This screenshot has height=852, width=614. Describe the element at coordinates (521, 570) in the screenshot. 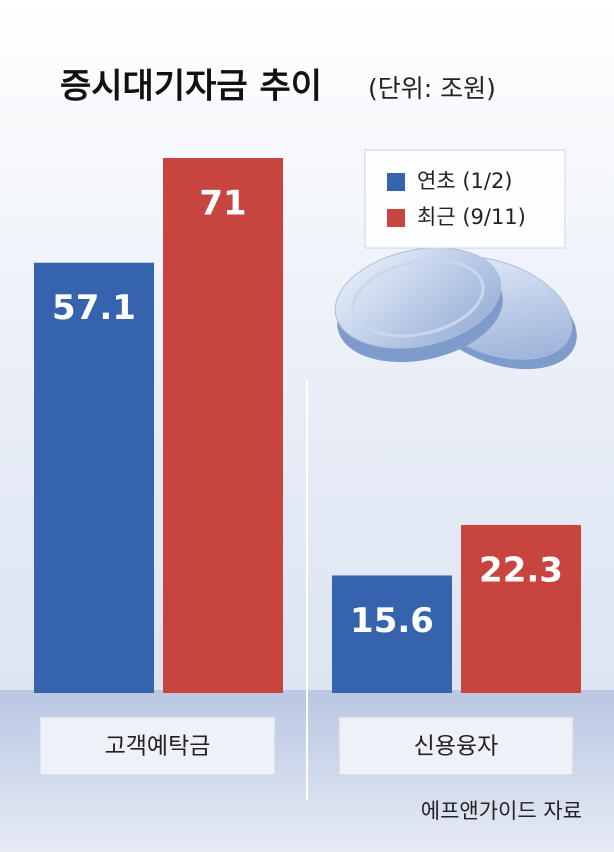

I see `value-label: 22.3` at that location.